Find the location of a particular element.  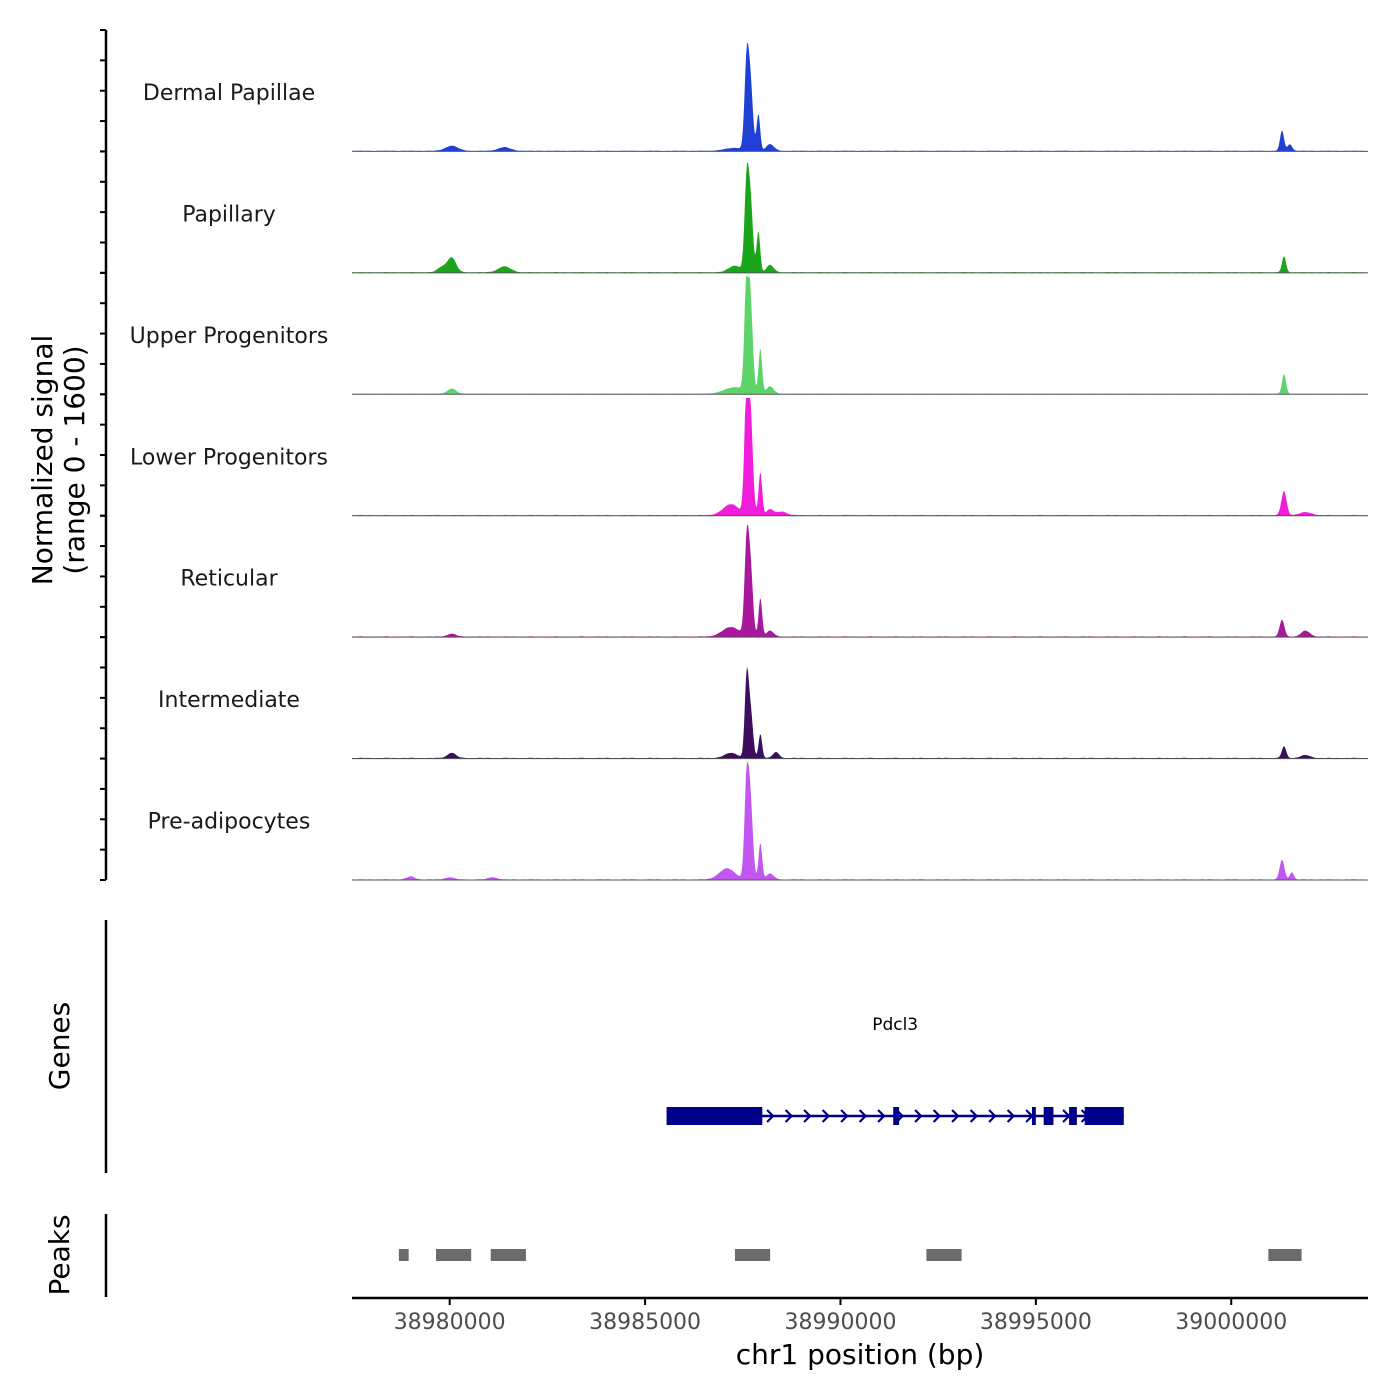

track-dermal-papillae: Dermal Papillae is located at coordinates (755, 97).